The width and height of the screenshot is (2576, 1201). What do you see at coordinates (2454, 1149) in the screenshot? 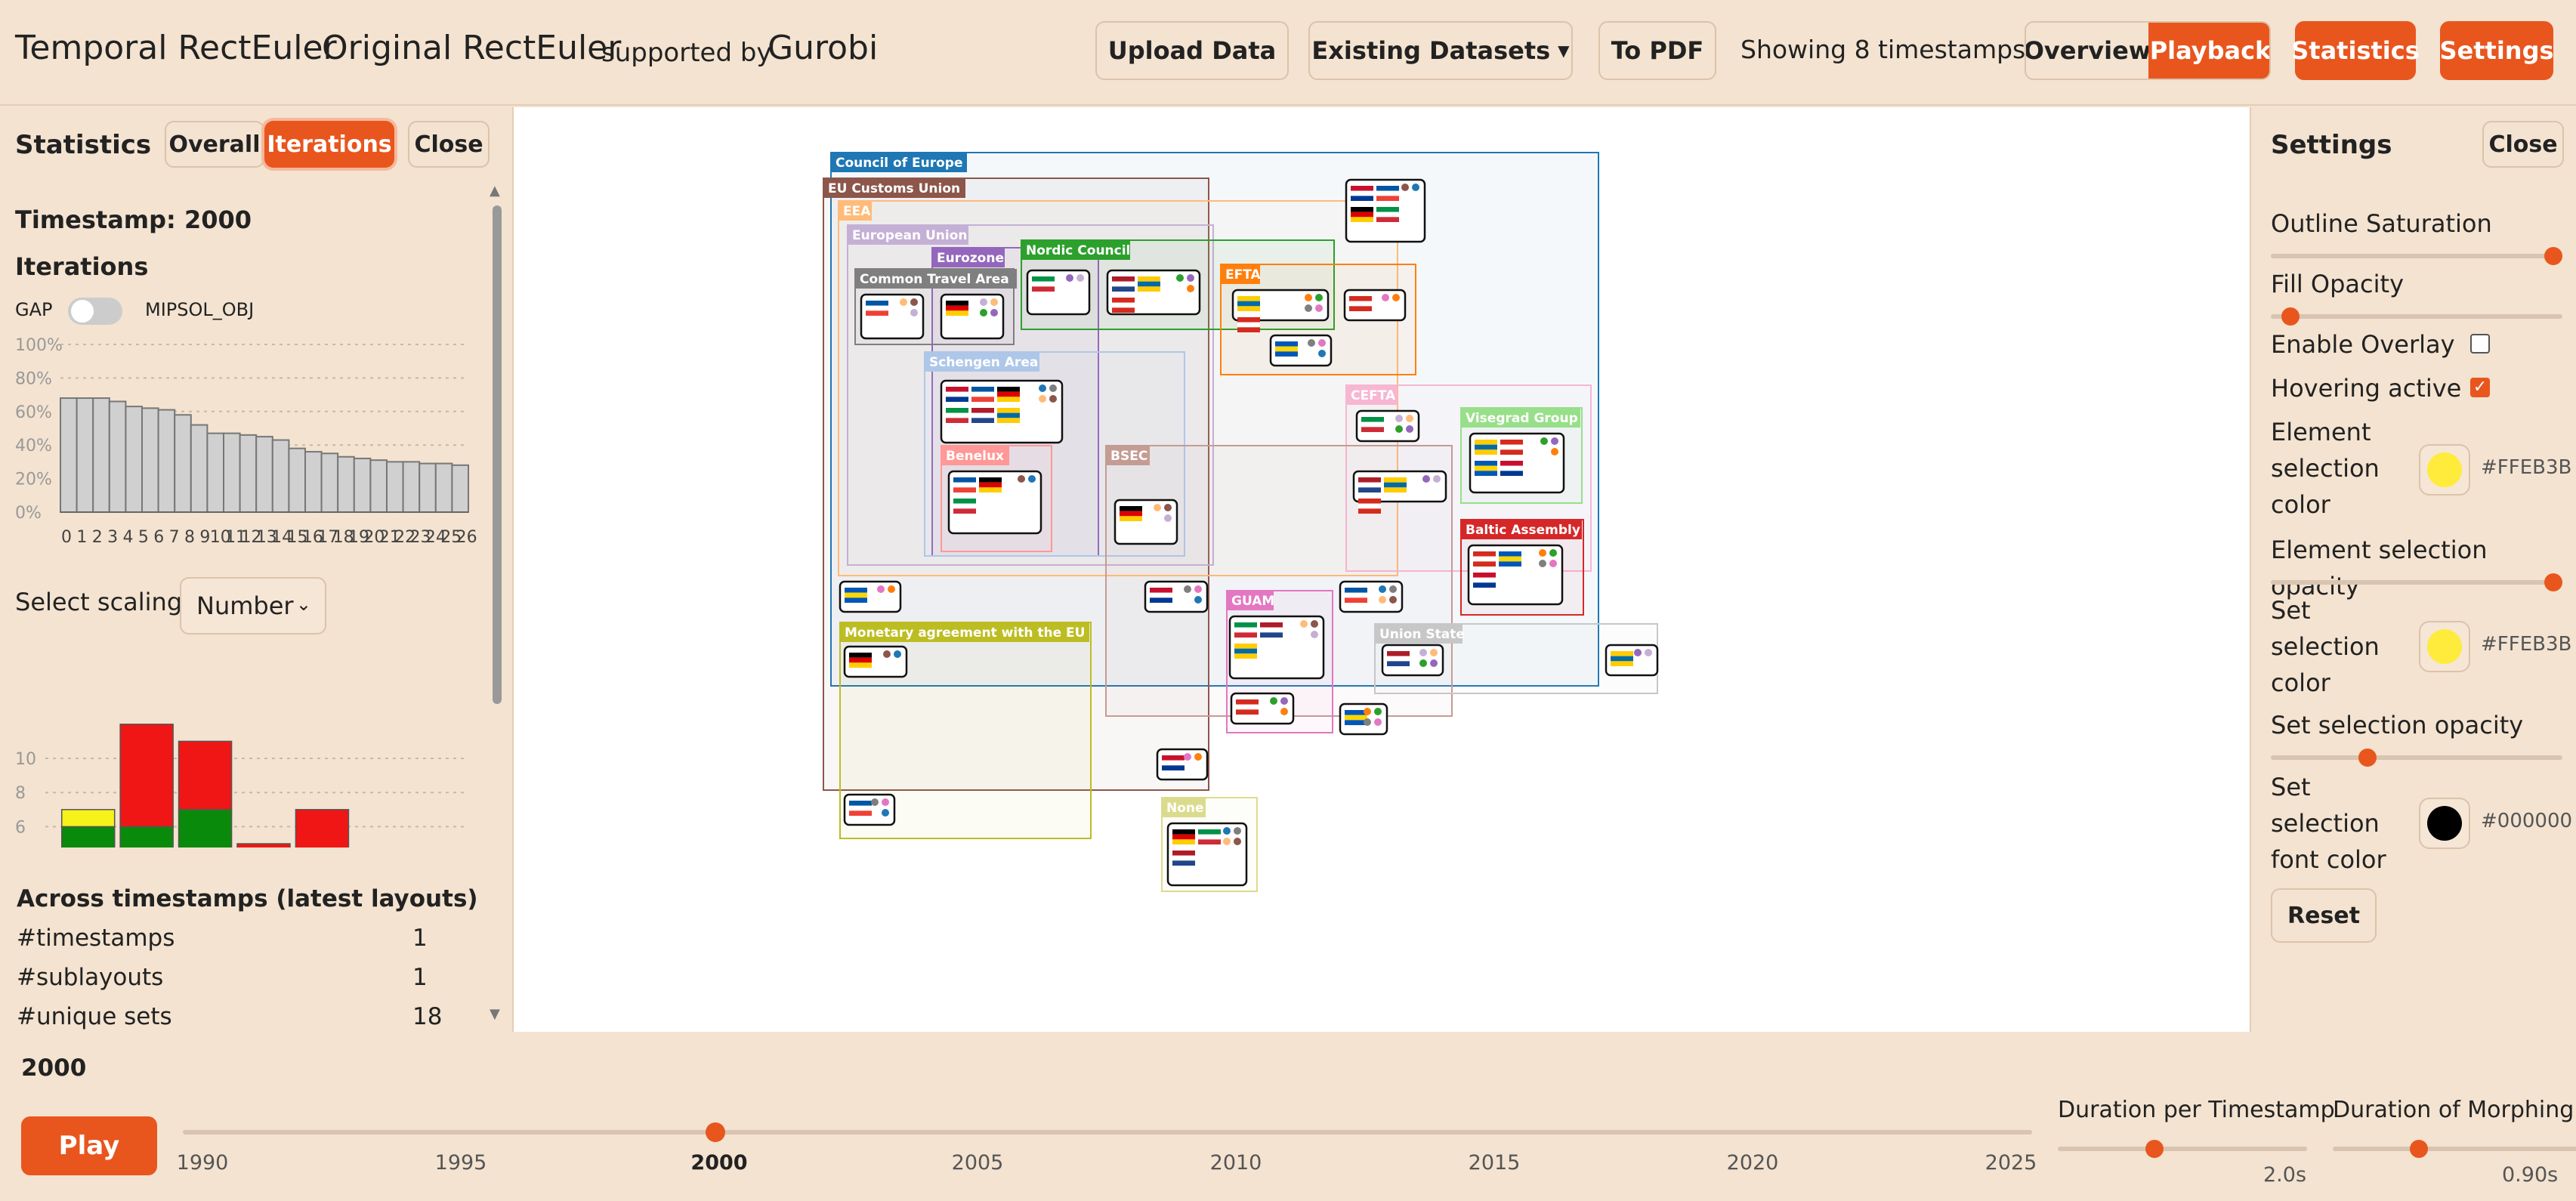
I see `duration-morphing-slider` at bounding box center [2454, 1149].